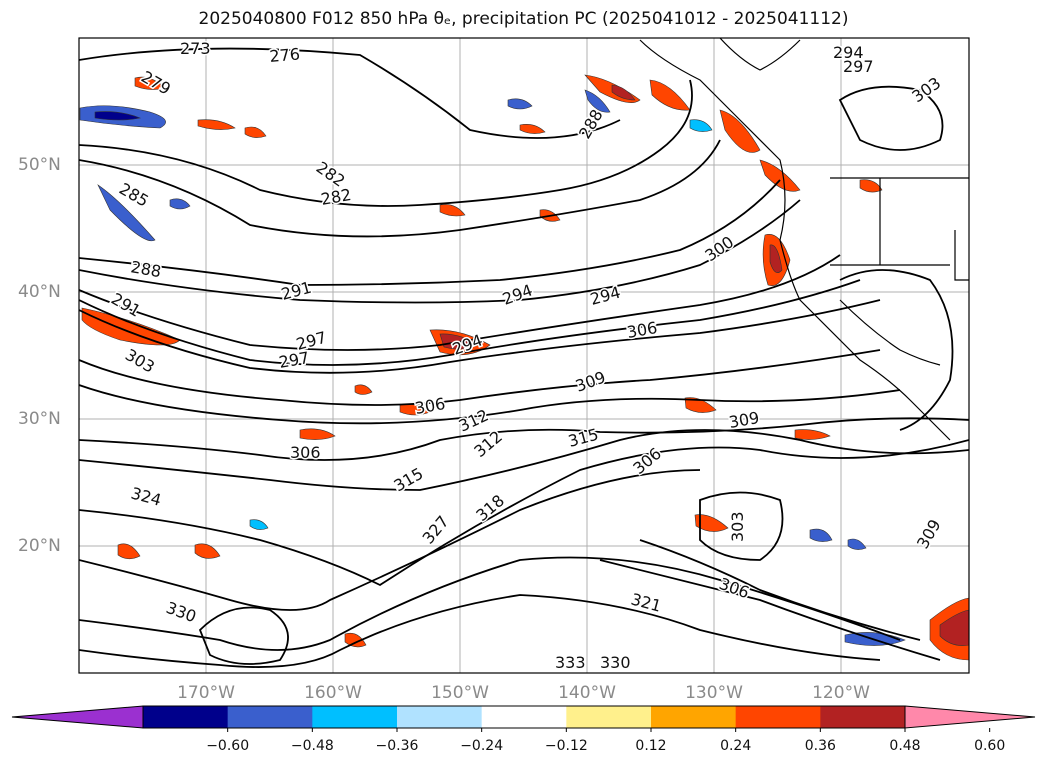  I want to click on colorbar-tick-label: 0.12, so click(651, 746).